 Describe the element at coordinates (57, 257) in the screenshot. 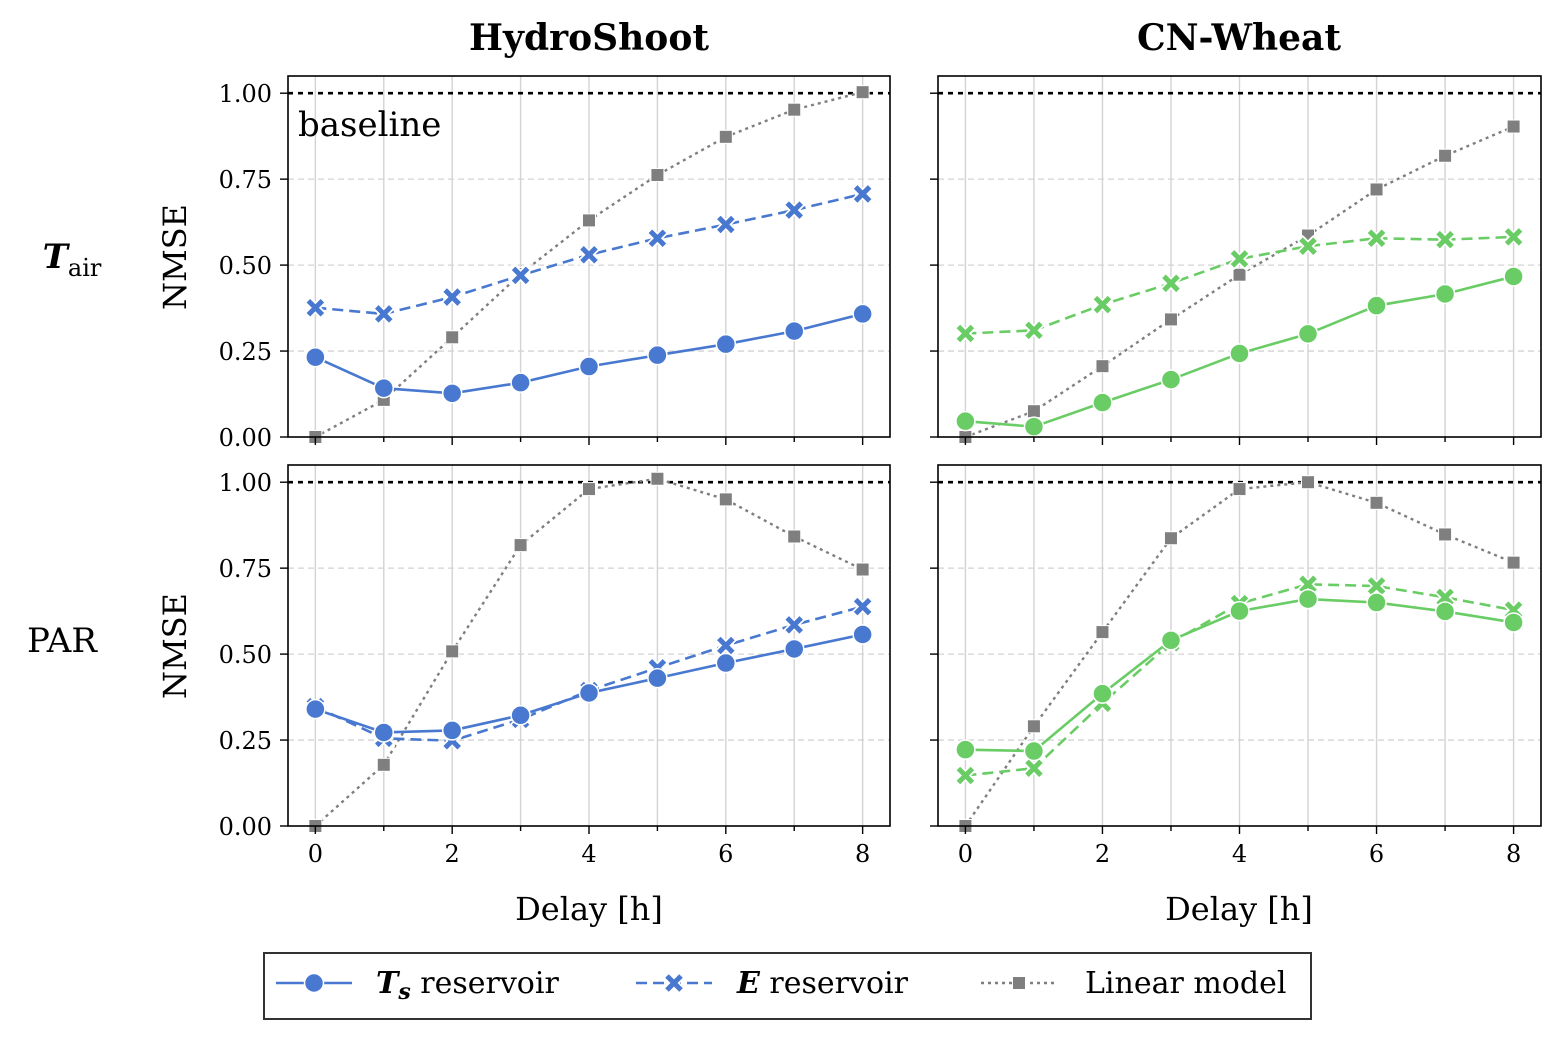

I see `row-label-tair-main: T` at that location.